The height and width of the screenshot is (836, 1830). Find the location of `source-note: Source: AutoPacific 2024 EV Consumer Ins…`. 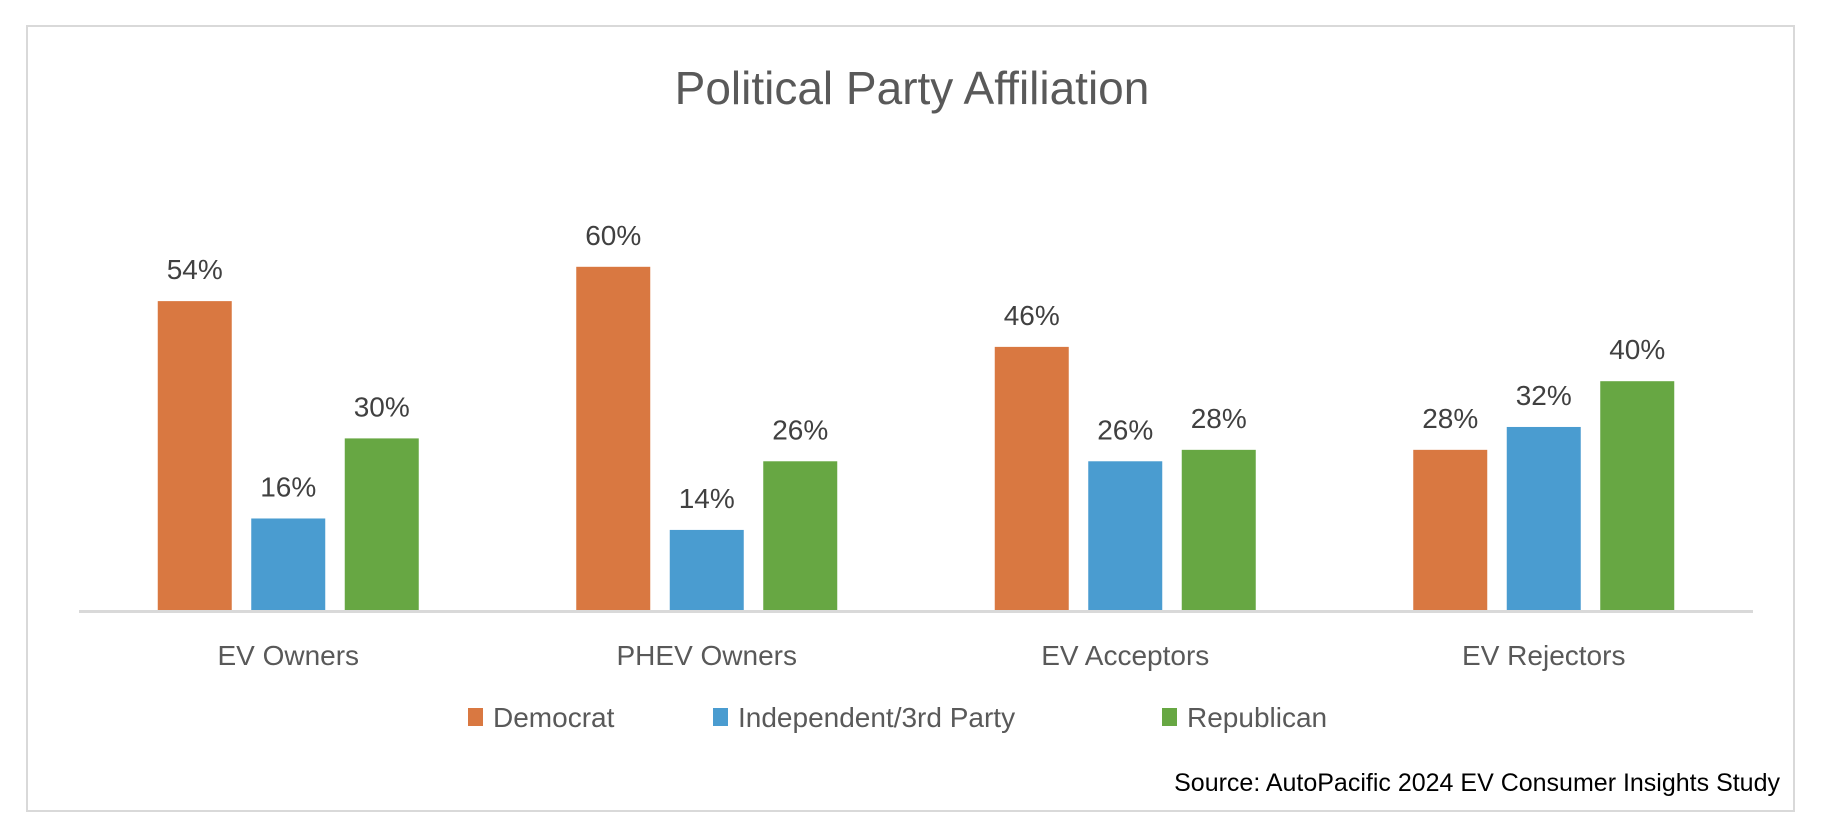

source-note: Source: AutoPacific 2024 EV Consumer Ins… is located at coordinates (1477, 783).